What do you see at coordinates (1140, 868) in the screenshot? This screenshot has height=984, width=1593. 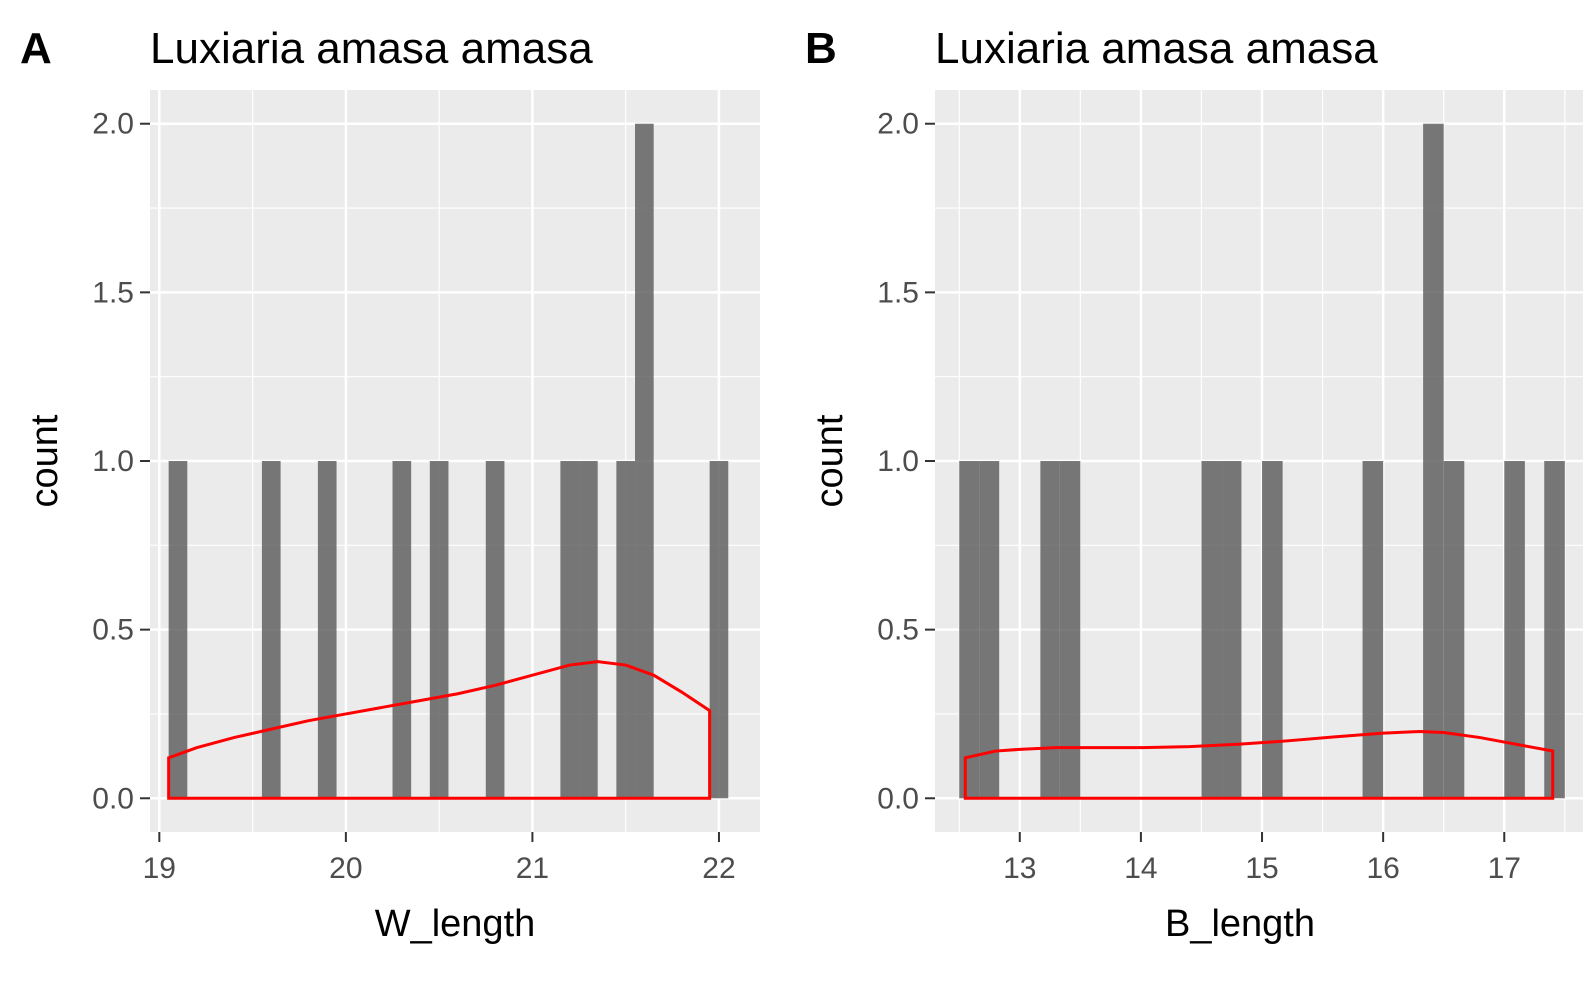 I see `x-tick-label: 14` at bounding box center [1140, 868].